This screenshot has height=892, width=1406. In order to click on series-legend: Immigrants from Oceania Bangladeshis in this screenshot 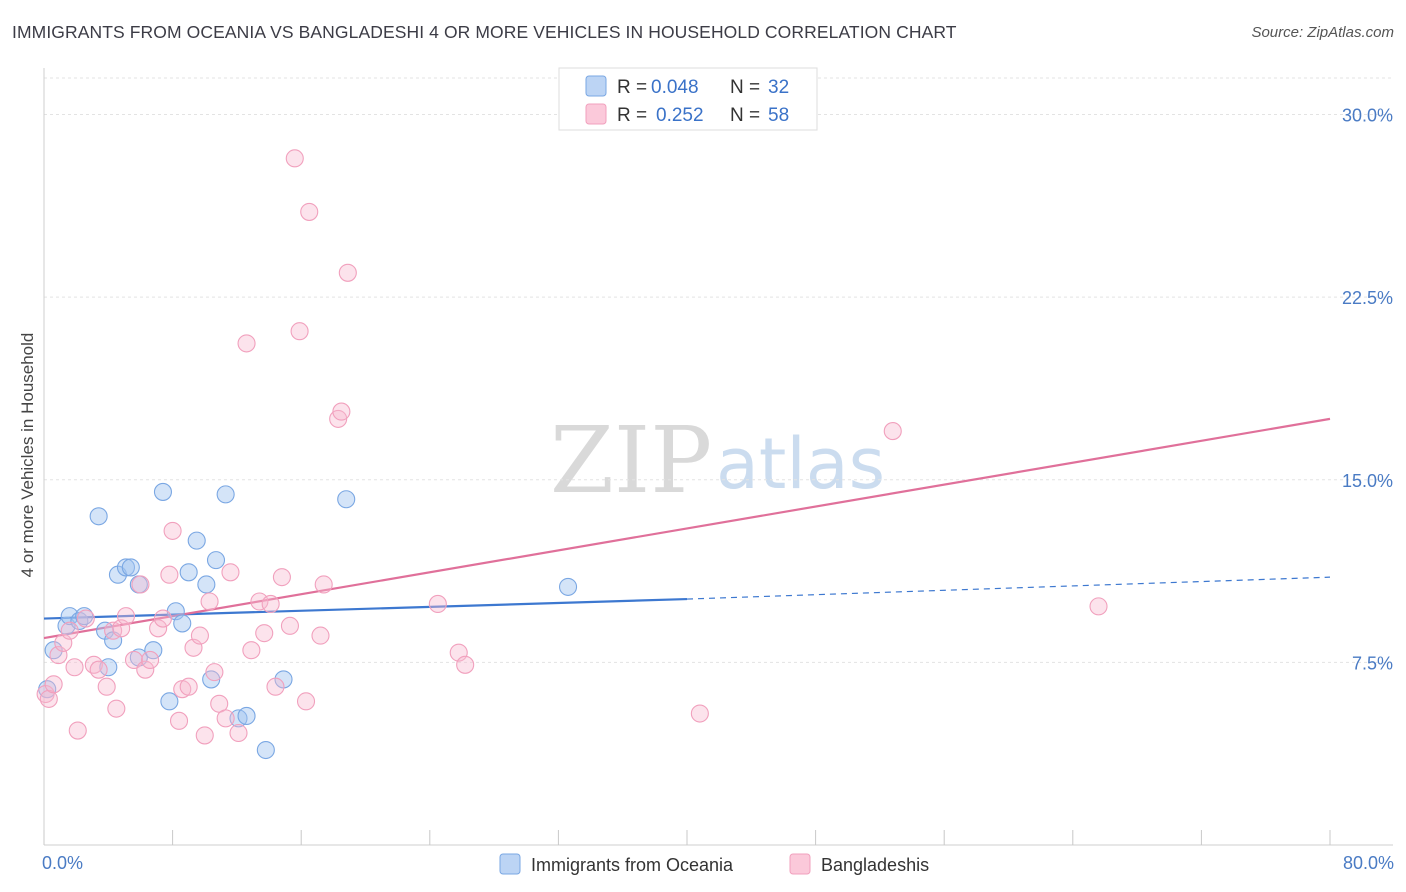, I will do `click(714, 864)`.